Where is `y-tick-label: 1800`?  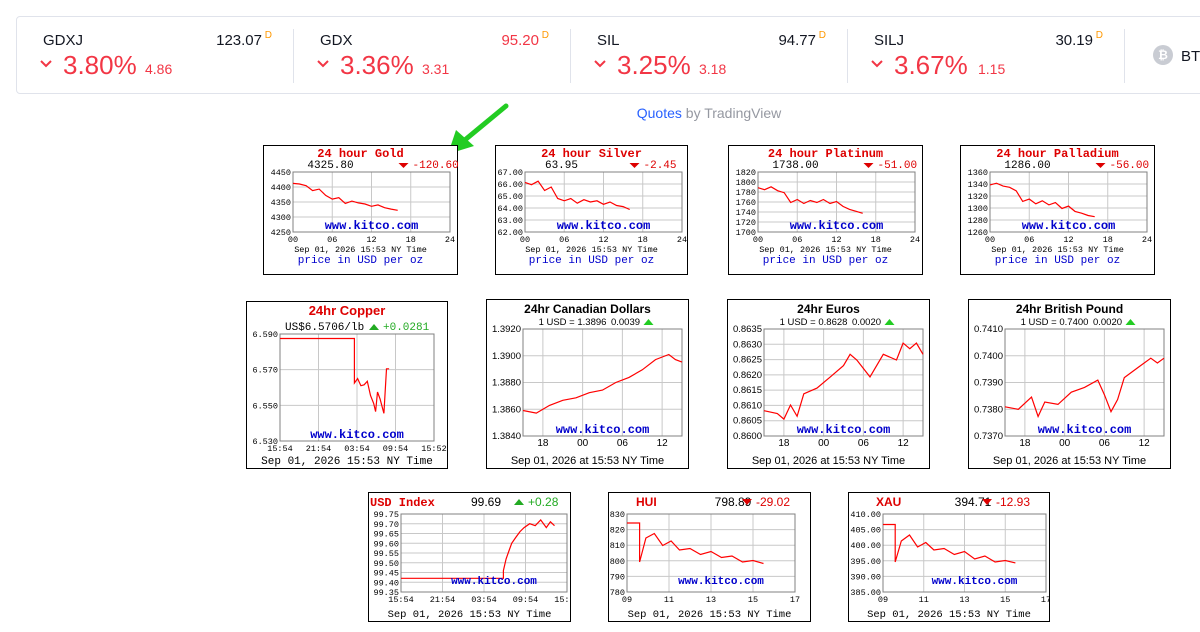
y-tick-label: 1800 is located at coordinates (746, 183).